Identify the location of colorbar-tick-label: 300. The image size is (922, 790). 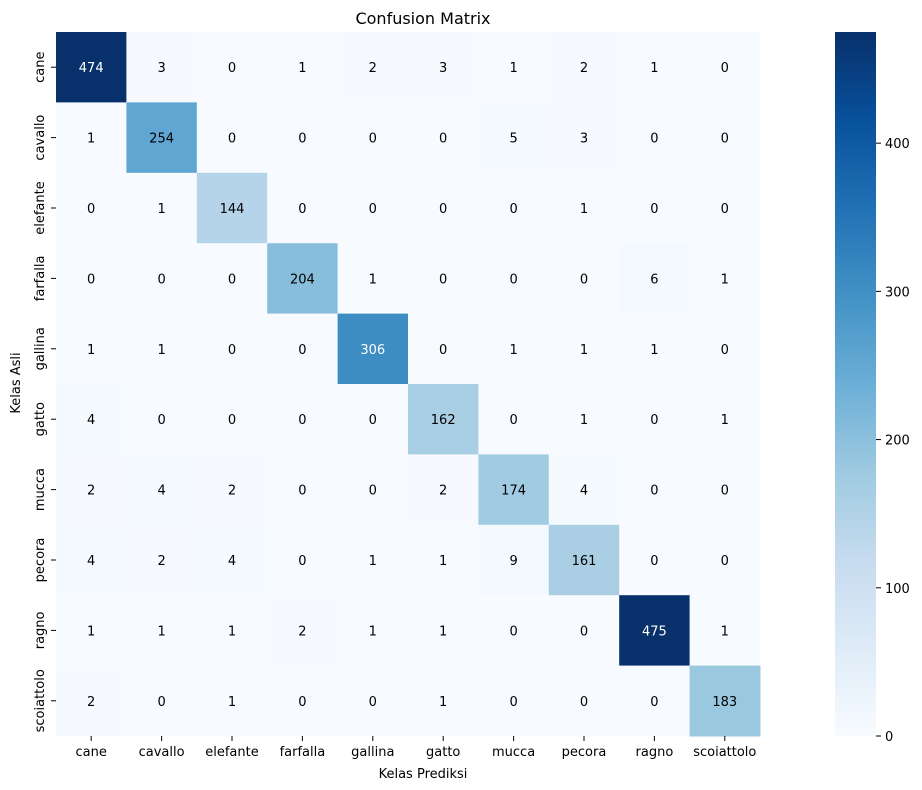
(897, 292).